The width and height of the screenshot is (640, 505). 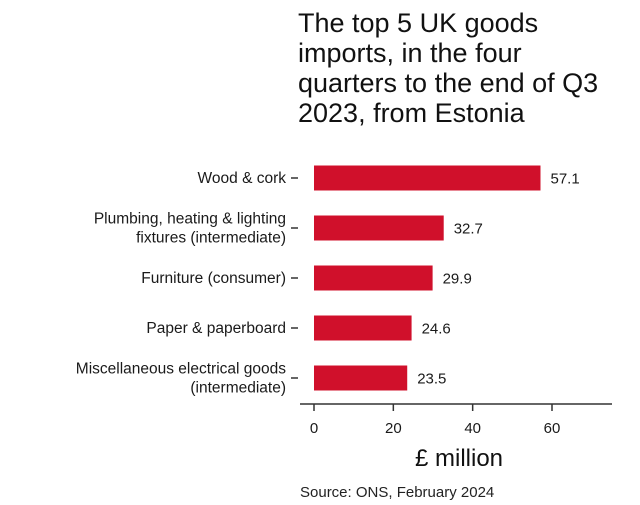 I want to click on category-label-line: (intermediate), so click(x=238, y=388).